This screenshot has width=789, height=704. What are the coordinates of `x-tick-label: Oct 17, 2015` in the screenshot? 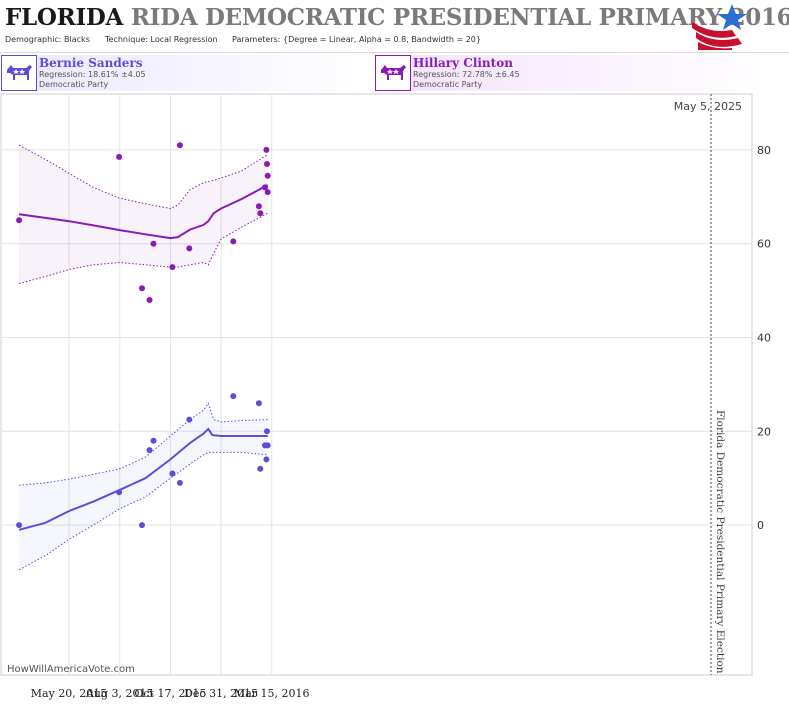 It's located at (170, 693).